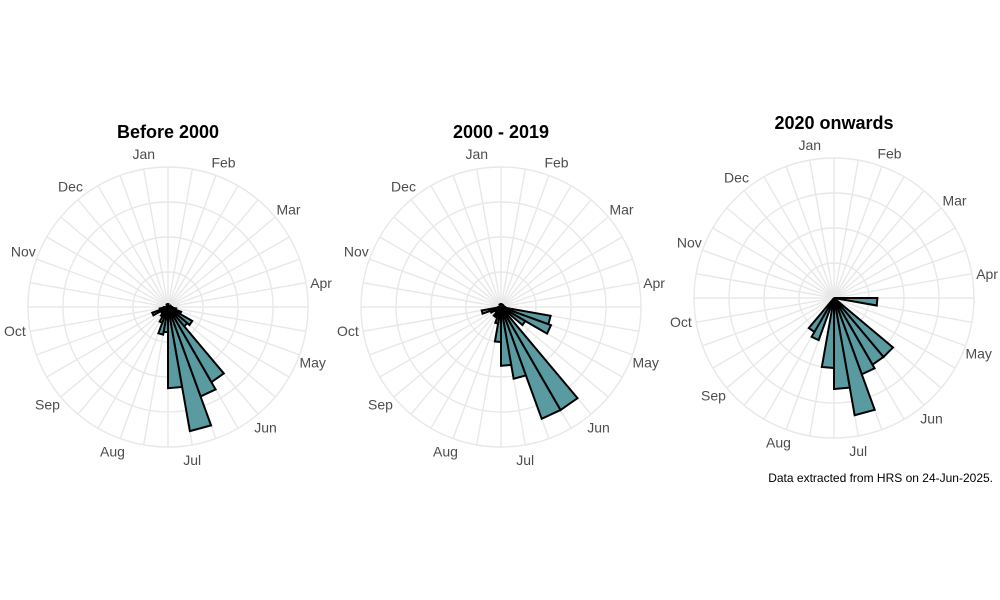 The height and width of the screenshot is (600, 1000). I want to click on panel-title: Before 2000, so click(168, 132).